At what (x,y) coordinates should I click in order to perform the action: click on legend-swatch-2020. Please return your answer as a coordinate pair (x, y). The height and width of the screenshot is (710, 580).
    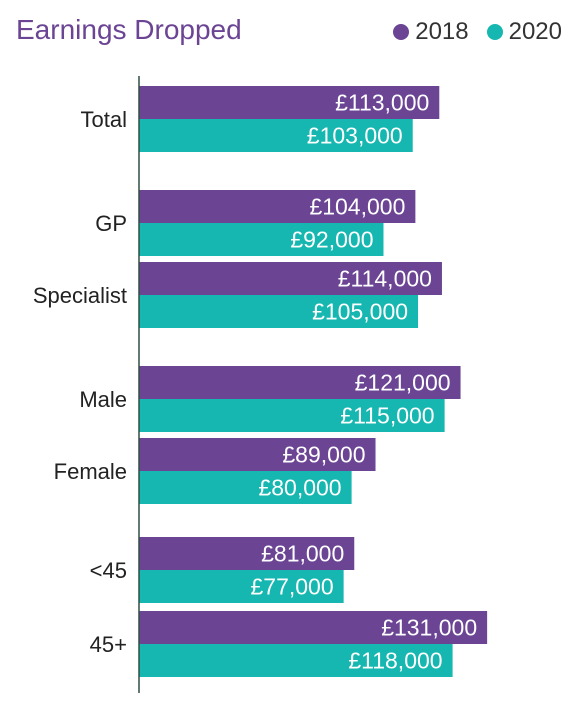
    Looking at the image, I should click on (494, 32).